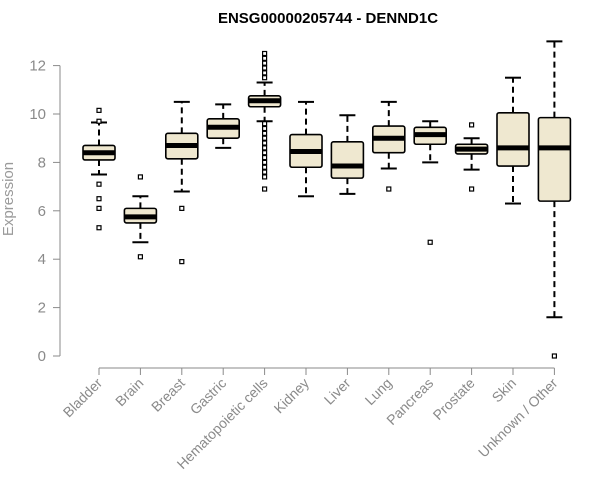  What do you see at coordinates (37, 66) in the screenshot?
I see `y-tick-label: 12` at bounding box center [37, 66].